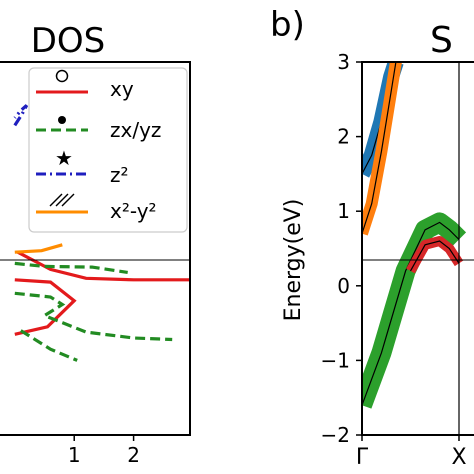 The image size is (474, 474). Describe the element at coordinates (434, 256) in the screenshot. I see `band-series-3-center` at that location.